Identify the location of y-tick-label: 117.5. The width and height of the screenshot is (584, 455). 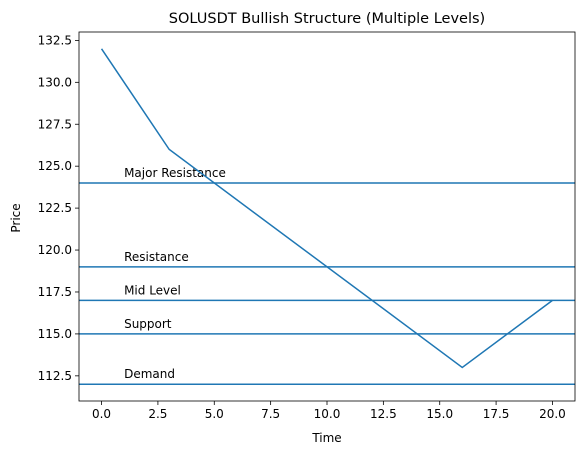
(55, 292).